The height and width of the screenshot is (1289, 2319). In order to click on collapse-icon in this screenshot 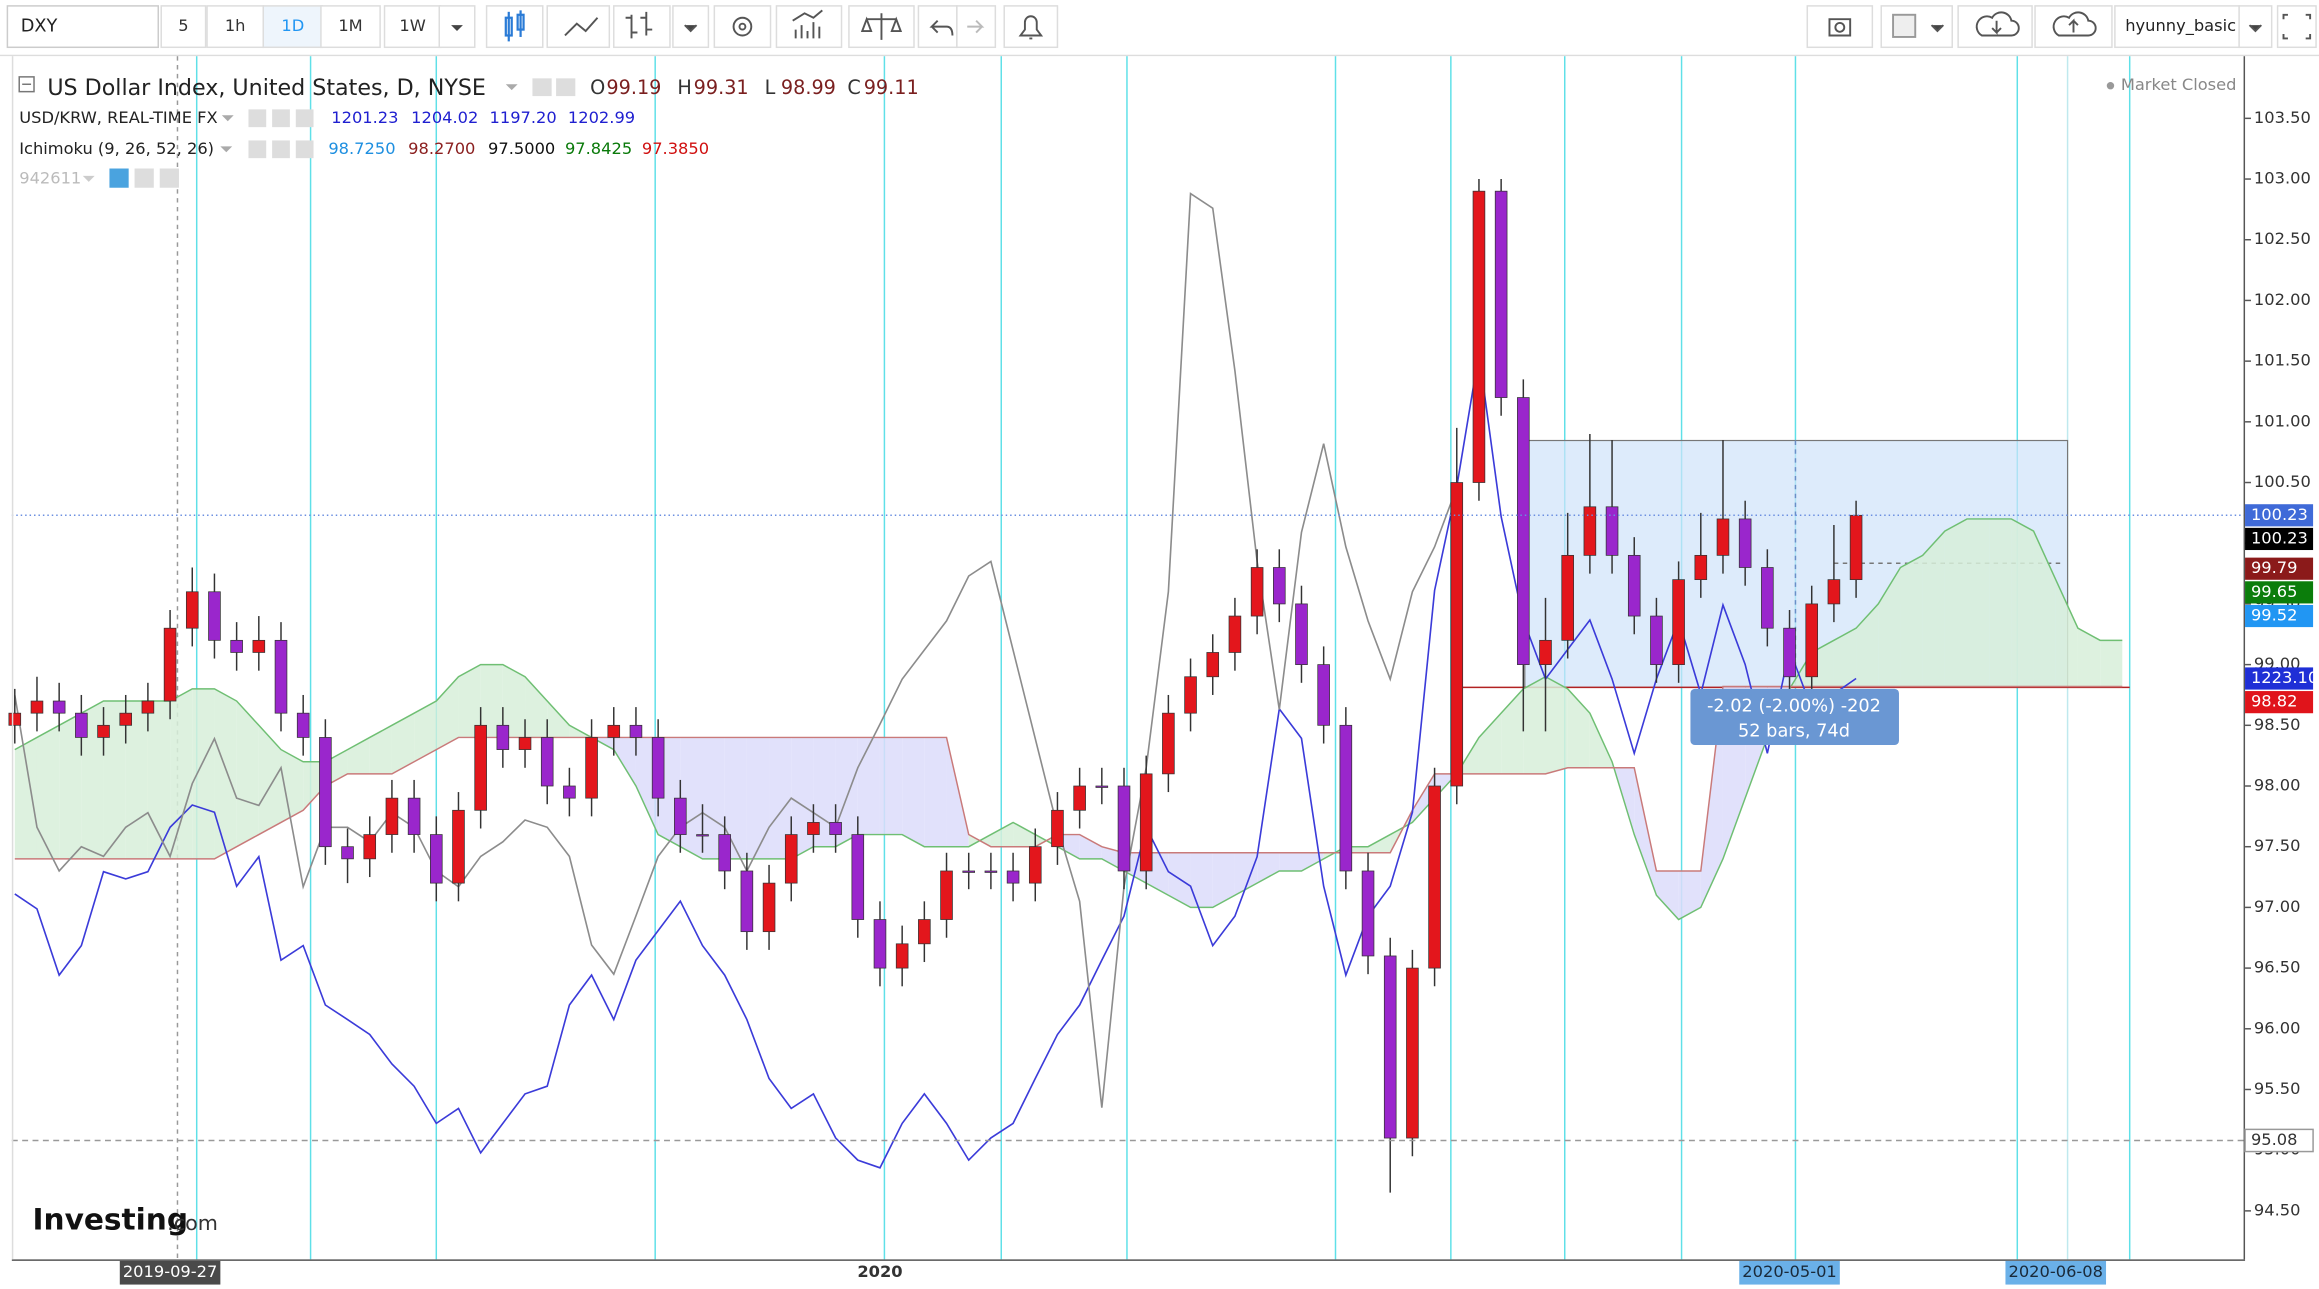, I will do `click(26, 84)`.